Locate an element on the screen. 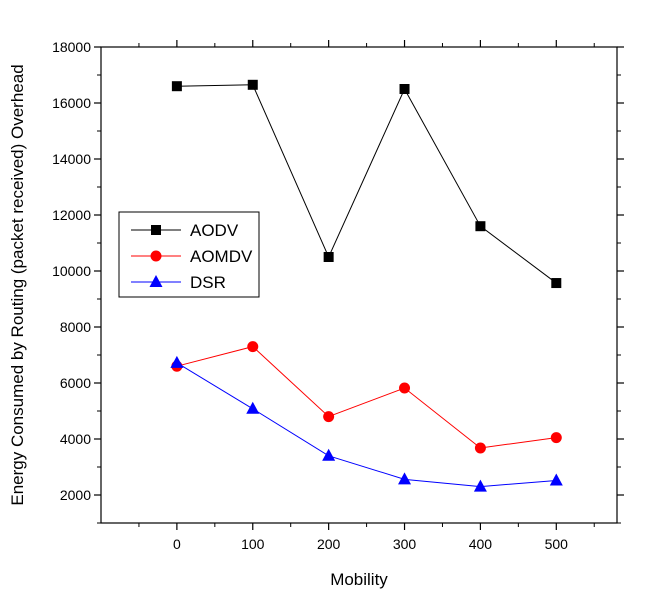  y-tick-label: 14000 is located at coordinates (71, 159).